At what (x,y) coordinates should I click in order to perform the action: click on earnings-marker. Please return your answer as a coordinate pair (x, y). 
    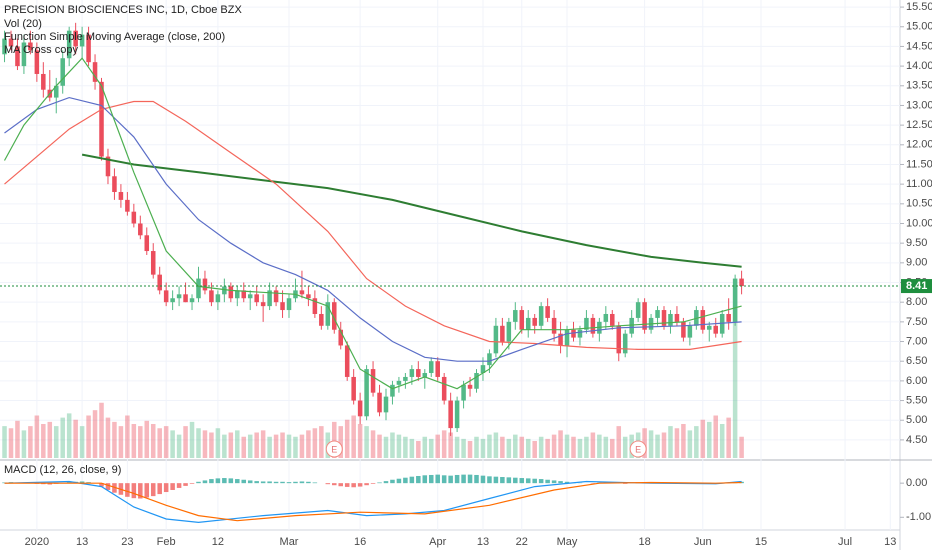
    Looking at the image, I should click on (334, 449).